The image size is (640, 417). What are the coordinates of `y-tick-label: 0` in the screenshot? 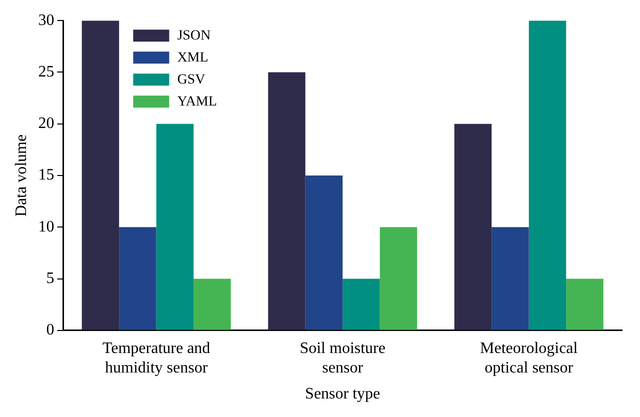 It's located at (50, 330).